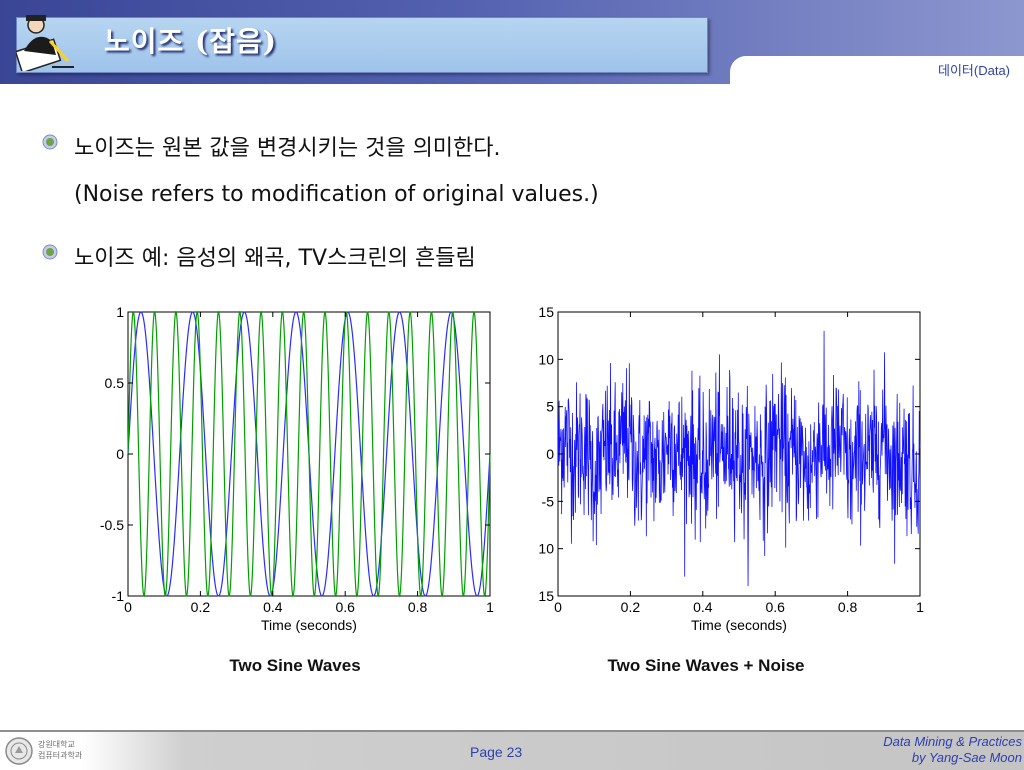 Image resolution: width=1024 pixels, height=770 pixels. What do you see at coordinates (60, 755) in the screenshot?
I see `university-line-2: 컴퓨터과학과` at bounding box center [60, 755].